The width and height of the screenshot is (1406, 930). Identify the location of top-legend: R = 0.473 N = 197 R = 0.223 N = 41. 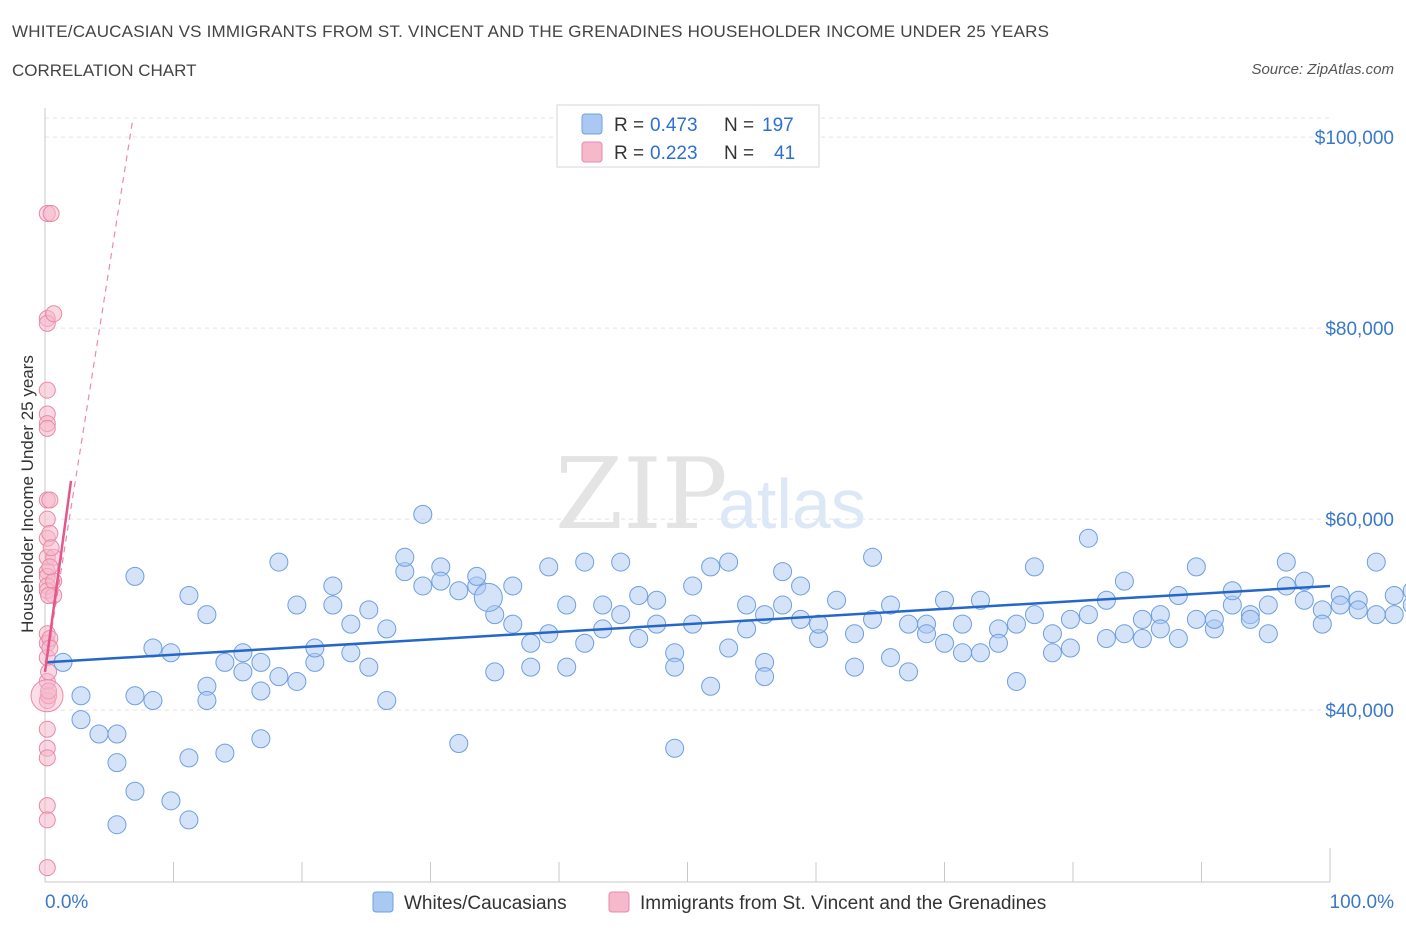
(688, 136).